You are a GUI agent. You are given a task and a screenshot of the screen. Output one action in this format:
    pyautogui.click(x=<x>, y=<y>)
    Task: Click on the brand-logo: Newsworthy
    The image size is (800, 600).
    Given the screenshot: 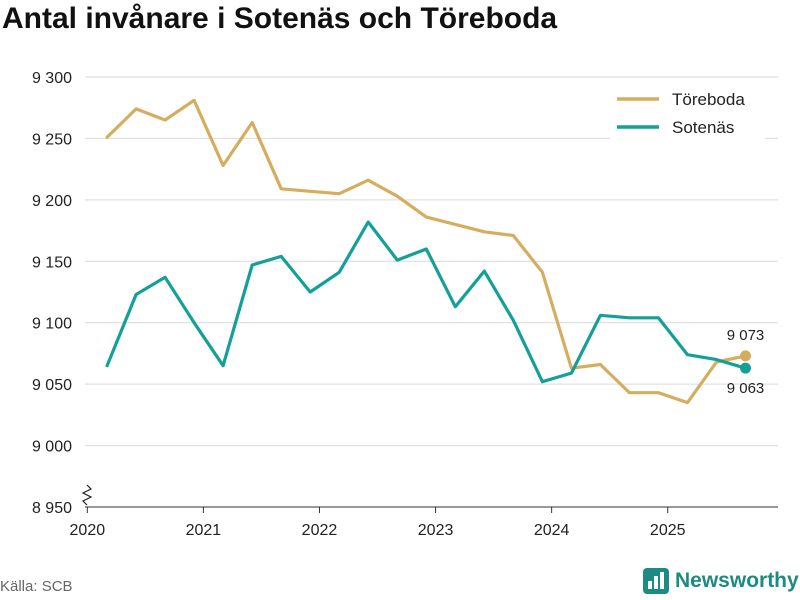 What is the action you would take?
    pyautogui.click(x=721, y=581)
    